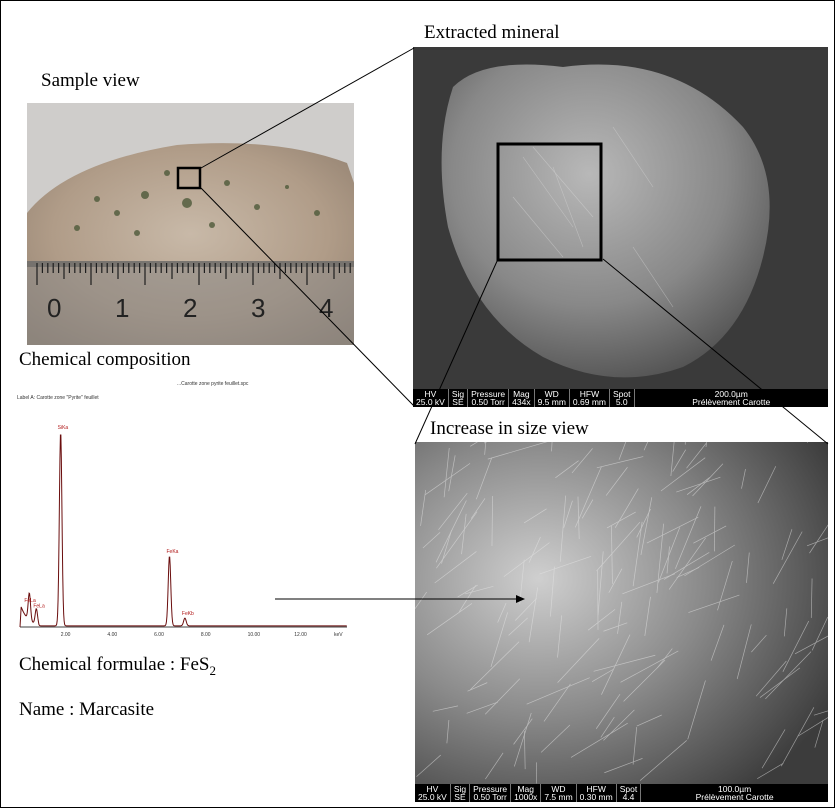  I want to click on x-tick-label: 8.00, so click(206, 635).